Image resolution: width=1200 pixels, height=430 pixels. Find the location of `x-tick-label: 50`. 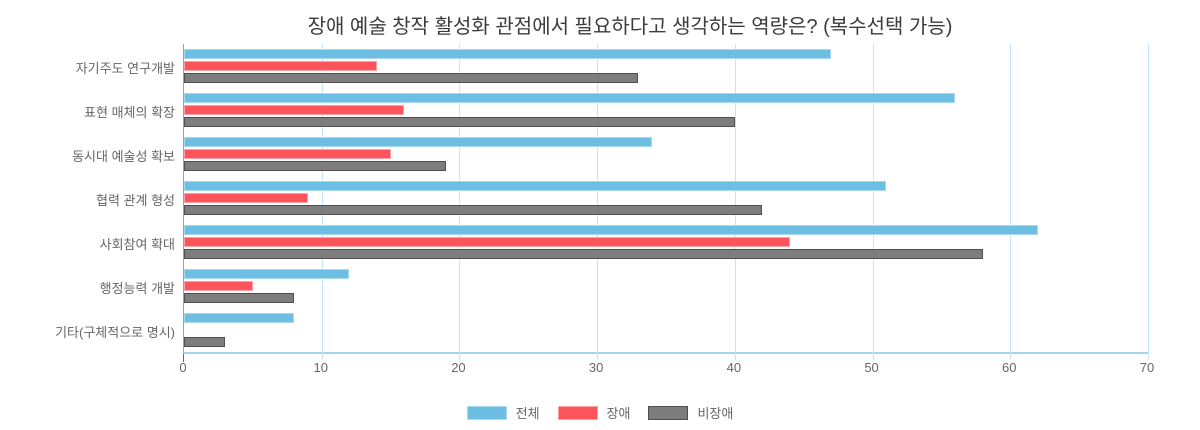

x-tick-label: 50 is located at coordinates (871, 367).